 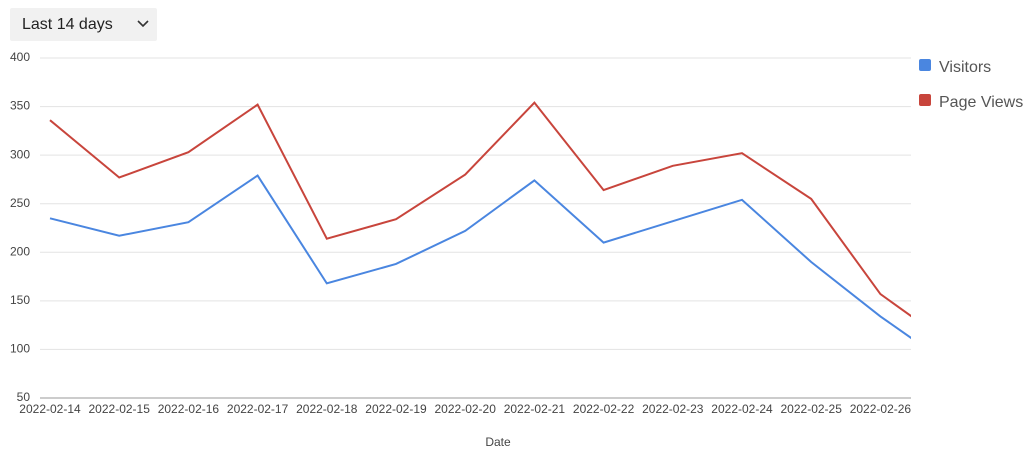 What do you see at coordinates (20, 349) in the screenshot?
I see `y-tick-label: 100` at bounding box center [20, 349].